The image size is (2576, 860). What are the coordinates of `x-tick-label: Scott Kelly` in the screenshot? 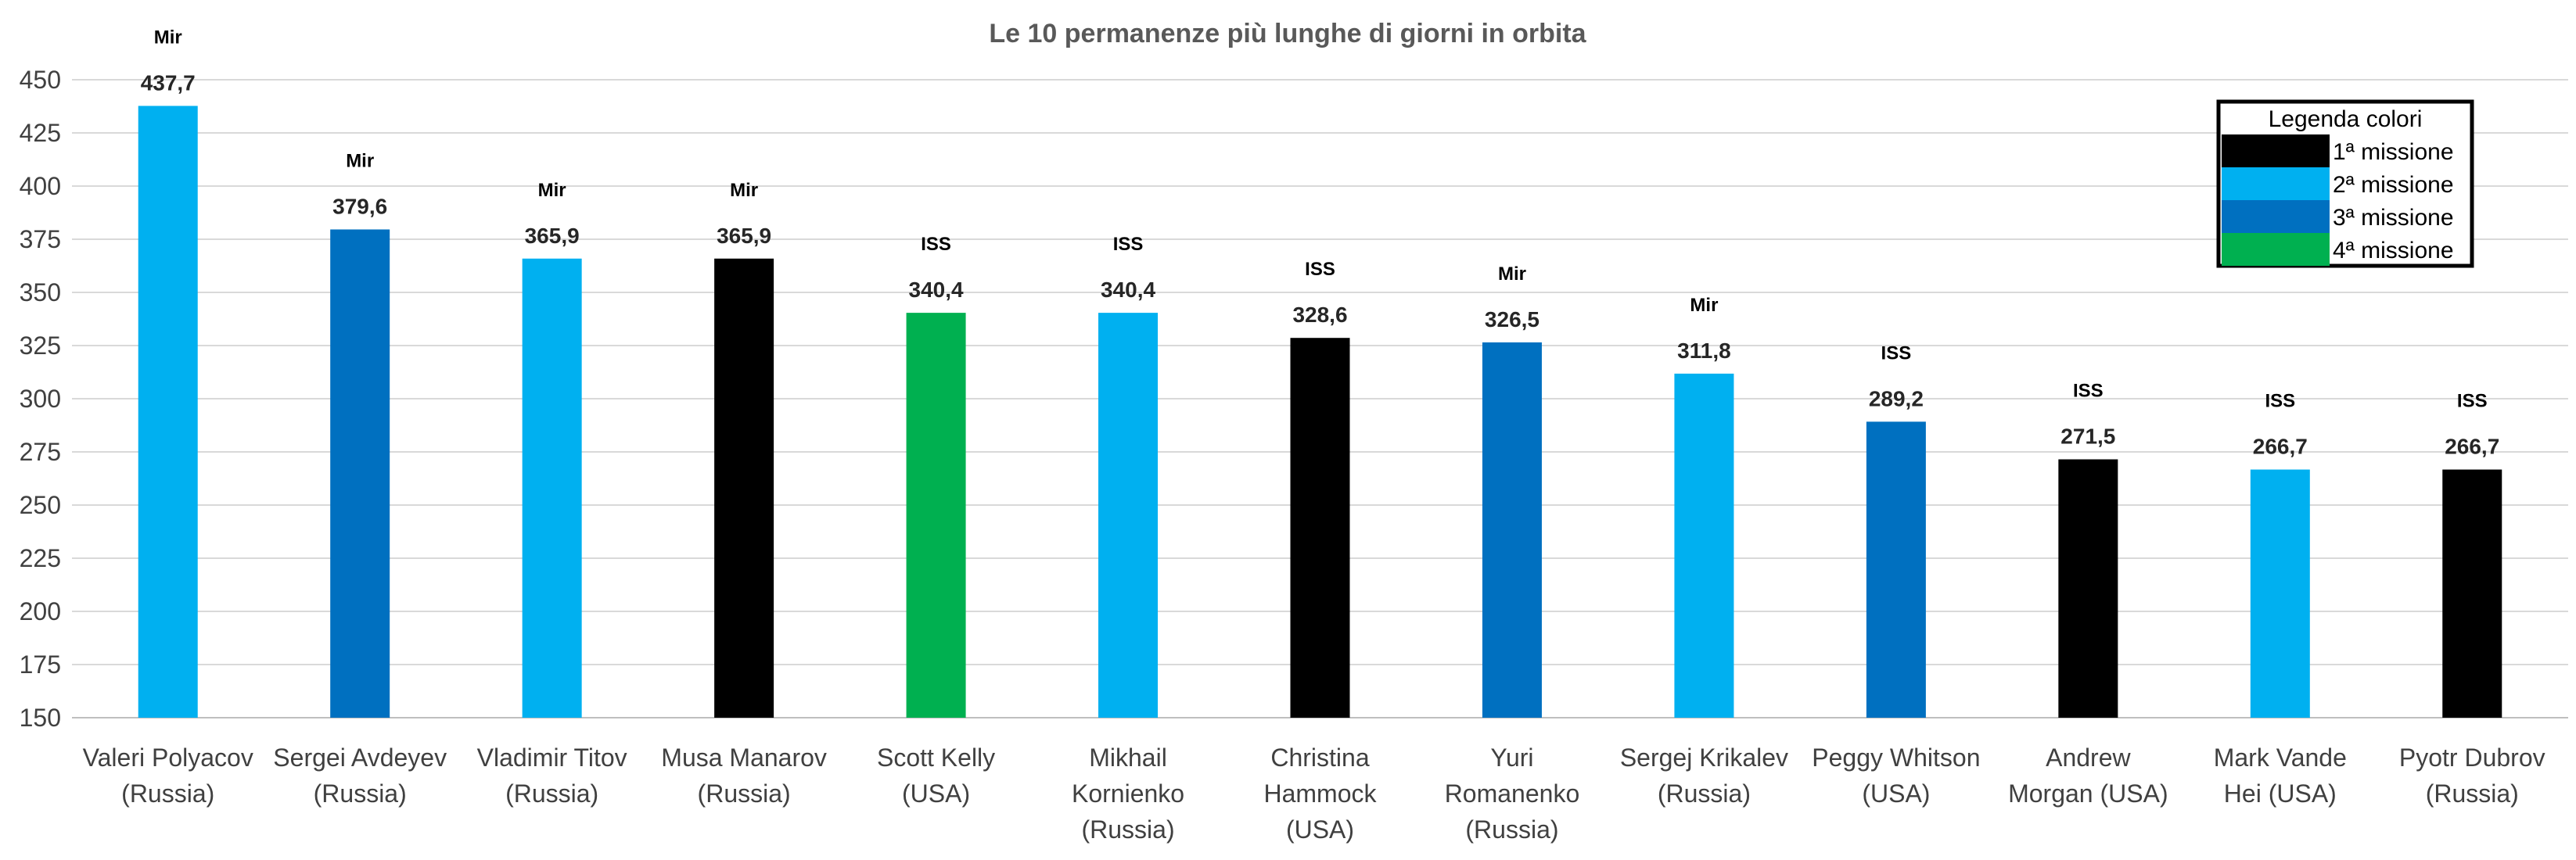 It's located at (936, 758).